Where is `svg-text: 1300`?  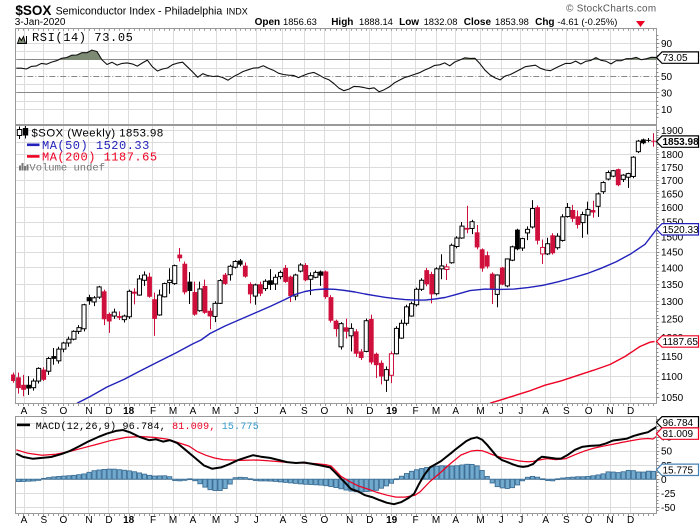
svg-text: 1300 is located at coordinates (672, 302).